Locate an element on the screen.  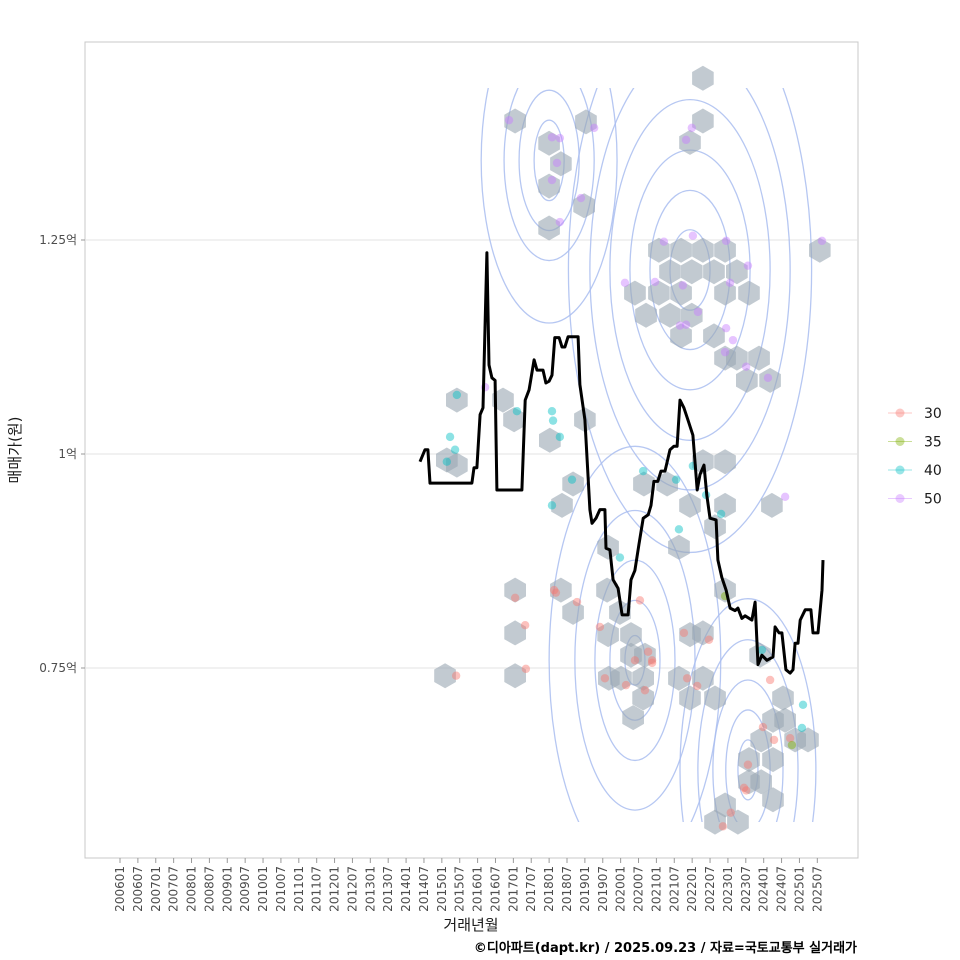
legend-label: 30 is located at coordinates (933, 414).